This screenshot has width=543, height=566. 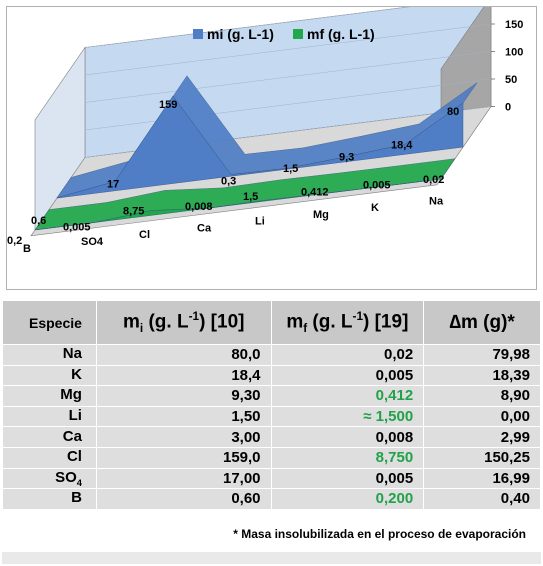 What do you see at coordinates (49, 396) in the screenshot?
I see `species-cell: Mg` at bounding box center [49, 396].